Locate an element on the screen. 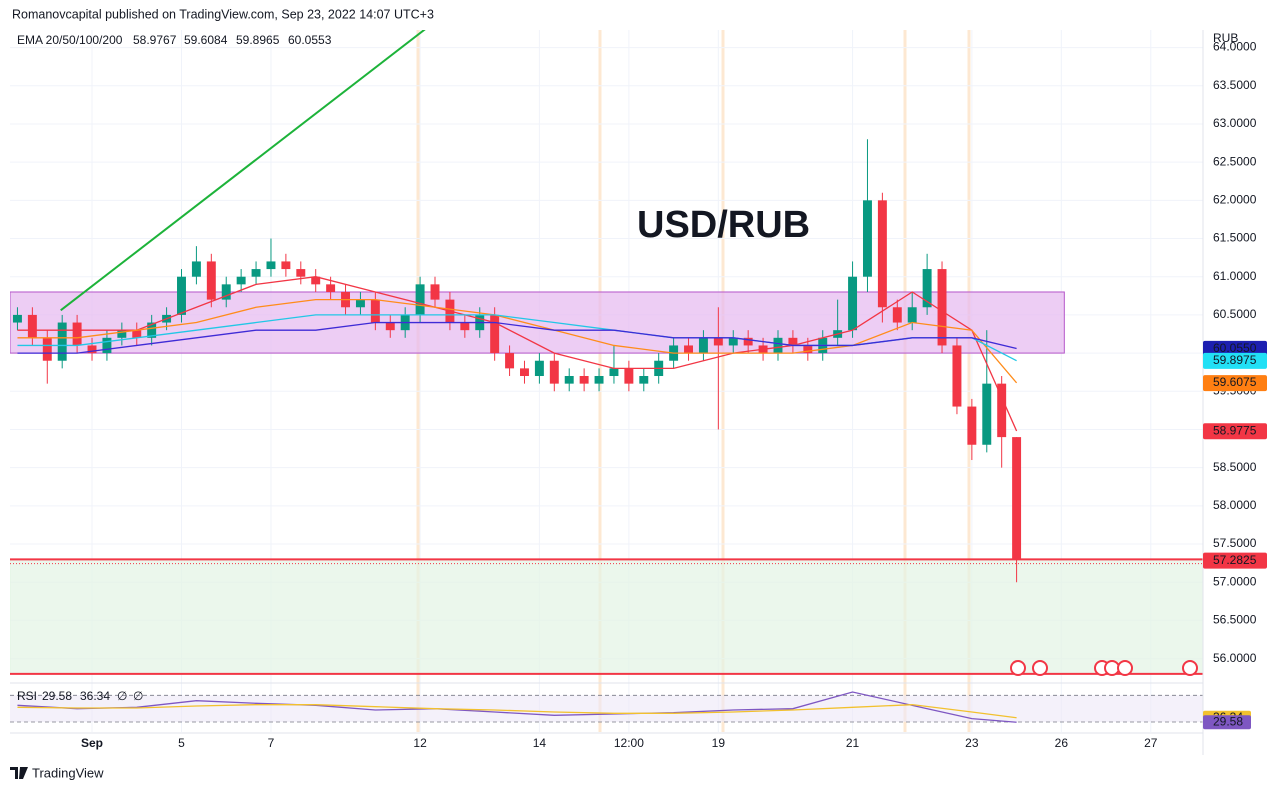  price-label: 58.9775 is located at coordinates (1235, 430).